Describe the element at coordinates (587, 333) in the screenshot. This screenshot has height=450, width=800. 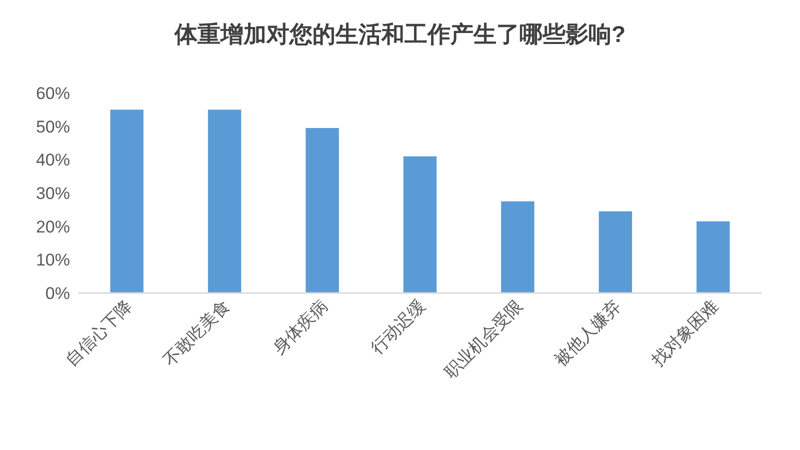
I see `x-tick-label: 被他人嫌弃` at that location.